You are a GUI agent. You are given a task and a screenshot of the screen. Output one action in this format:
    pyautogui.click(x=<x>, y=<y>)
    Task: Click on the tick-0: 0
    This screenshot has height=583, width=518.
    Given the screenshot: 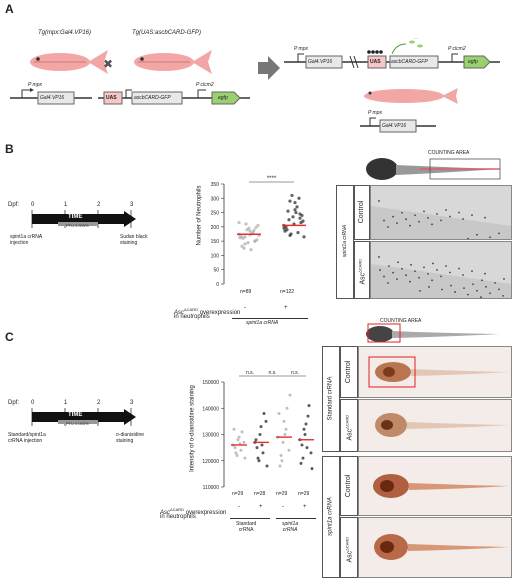 What is the action you would take?
    pyautogui.click(x=33, y=205)
    